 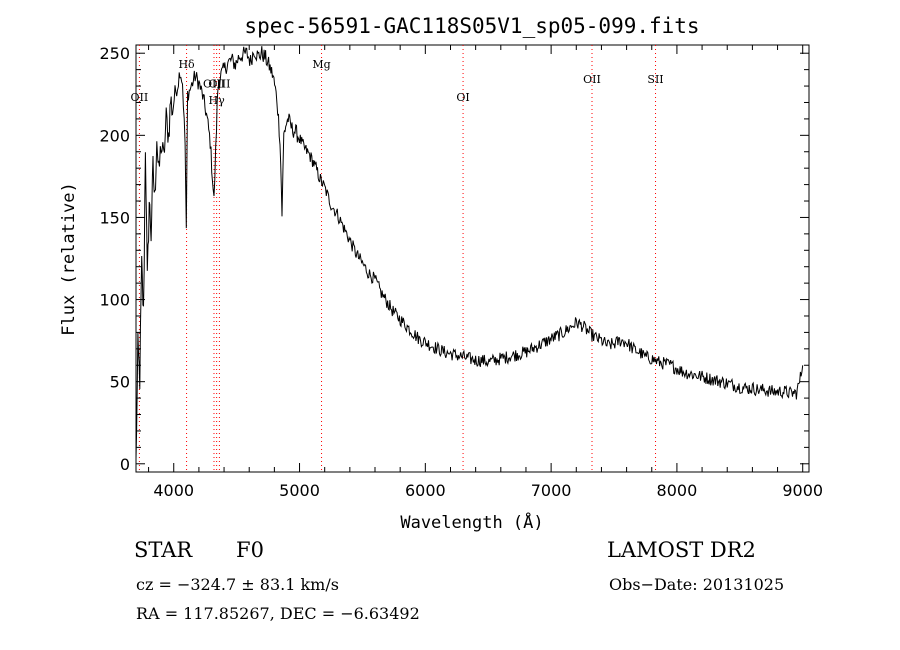 I want to click on object-class: STAR, so click(x=163, y=550).